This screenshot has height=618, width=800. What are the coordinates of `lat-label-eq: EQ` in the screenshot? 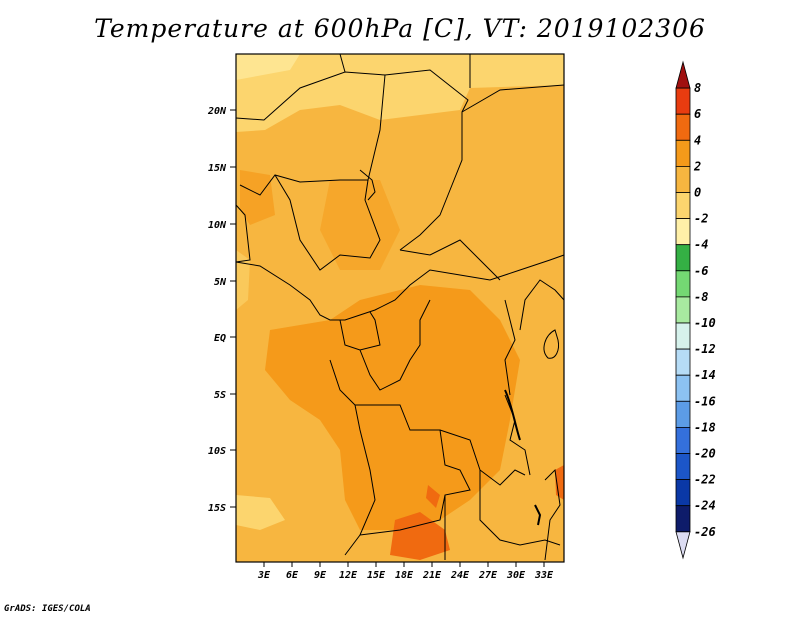 It's located at (220, 338).